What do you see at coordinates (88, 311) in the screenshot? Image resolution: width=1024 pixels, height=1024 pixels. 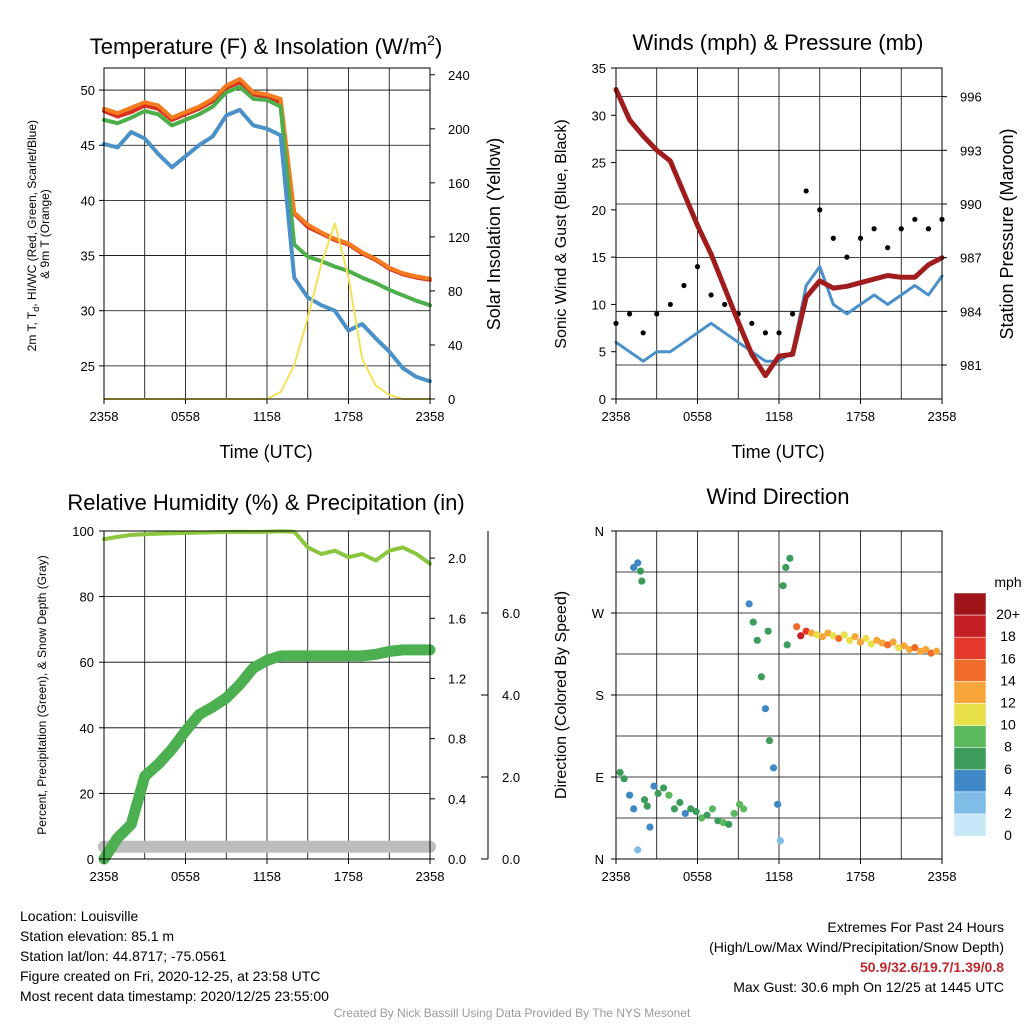 I see `temperature-ytick-label: 30` at bounding box center [88, 311].